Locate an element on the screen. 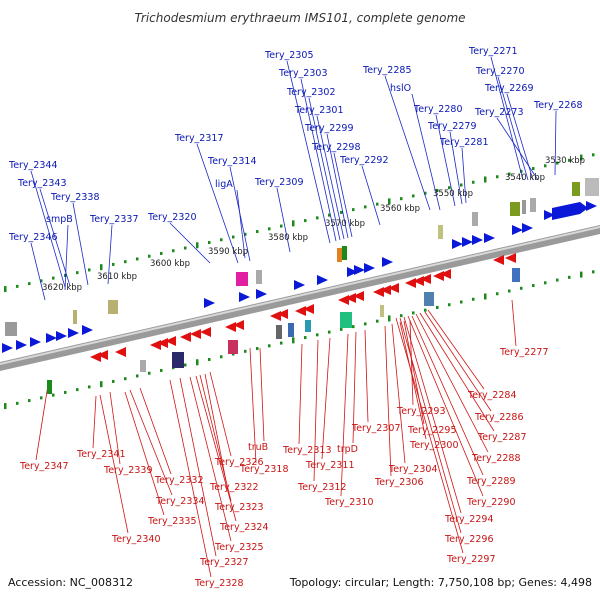  gene-label-reverse: Tery_2324 is located at coordinates (244, 527).